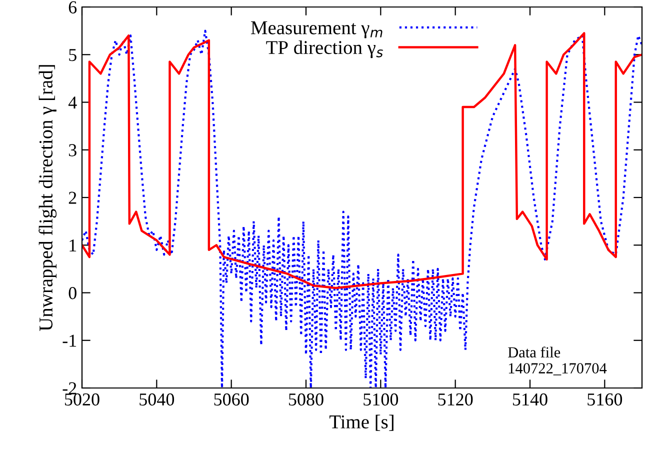 This screenshot has width=663, height=458. What do you see at coordinates (231, 399) in the screenshot?
I see `x-tick-label: 5060` at bounding box center [231, 399].